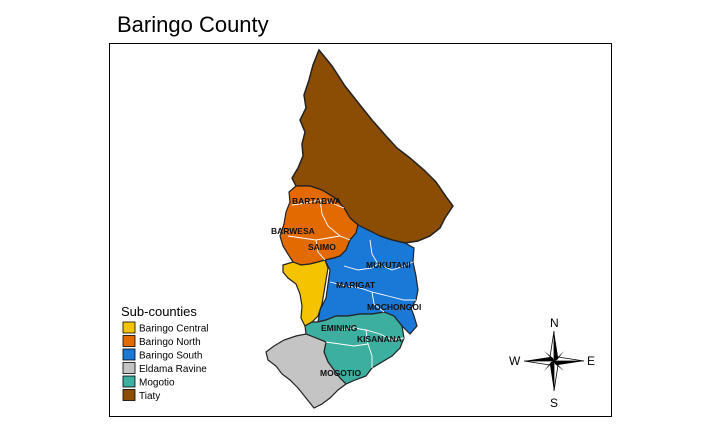  I want to click on compass-point-east, so click(569, 363).